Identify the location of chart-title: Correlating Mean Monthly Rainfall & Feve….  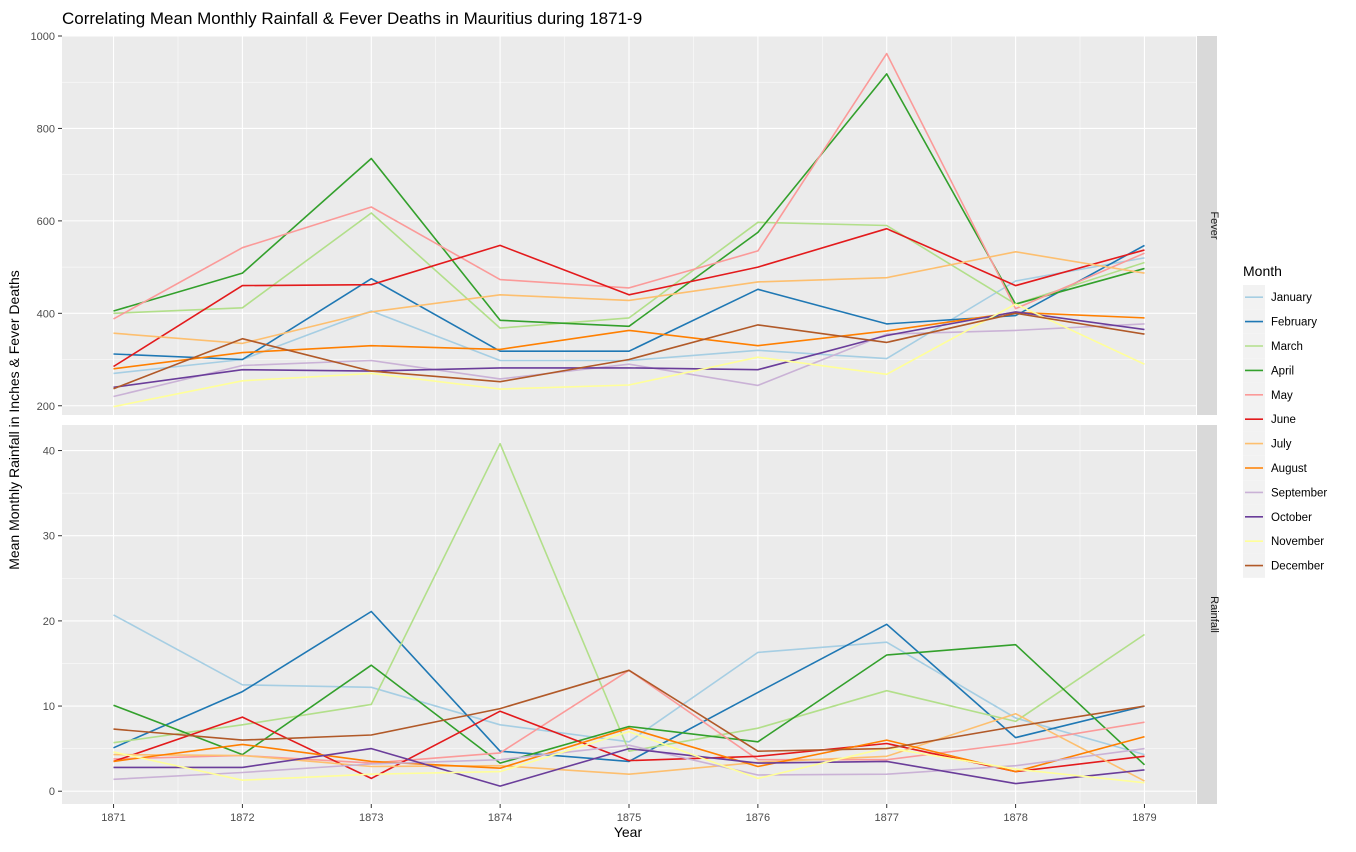
(352, 18).